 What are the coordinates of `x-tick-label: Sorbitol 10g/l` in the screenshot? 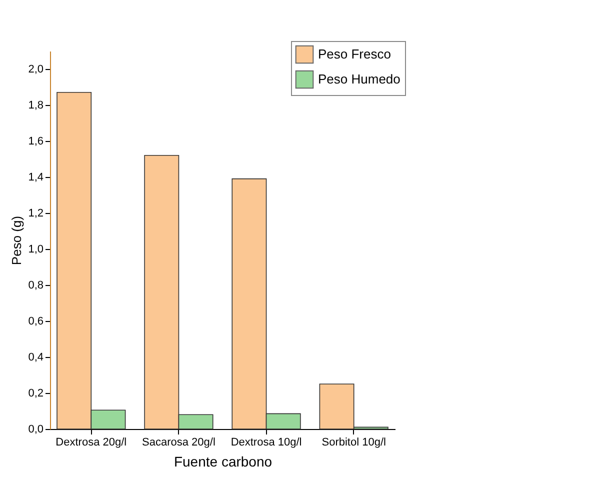 It's located at (354, 442).